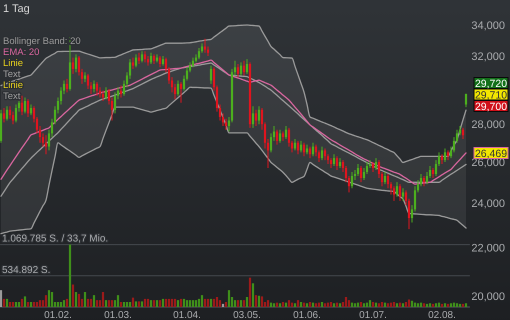 Image resolution: width=510 pixels, height=320 pixels. I want to click on x-tick-label: 01.02., so click(58, 315).